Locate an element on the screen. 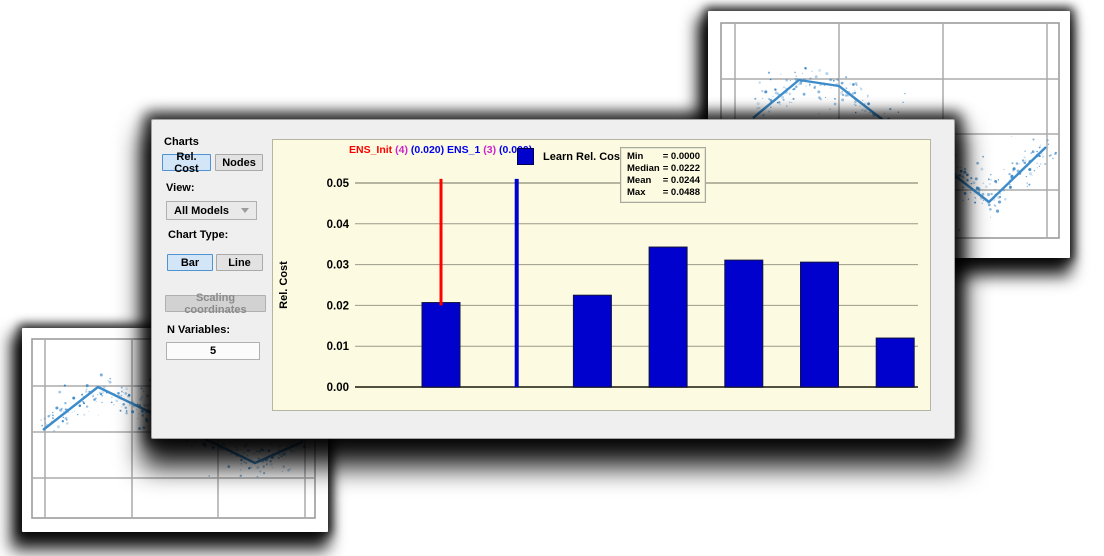  chart-type-label: Chart Type: is located at coordinates (198, 235).